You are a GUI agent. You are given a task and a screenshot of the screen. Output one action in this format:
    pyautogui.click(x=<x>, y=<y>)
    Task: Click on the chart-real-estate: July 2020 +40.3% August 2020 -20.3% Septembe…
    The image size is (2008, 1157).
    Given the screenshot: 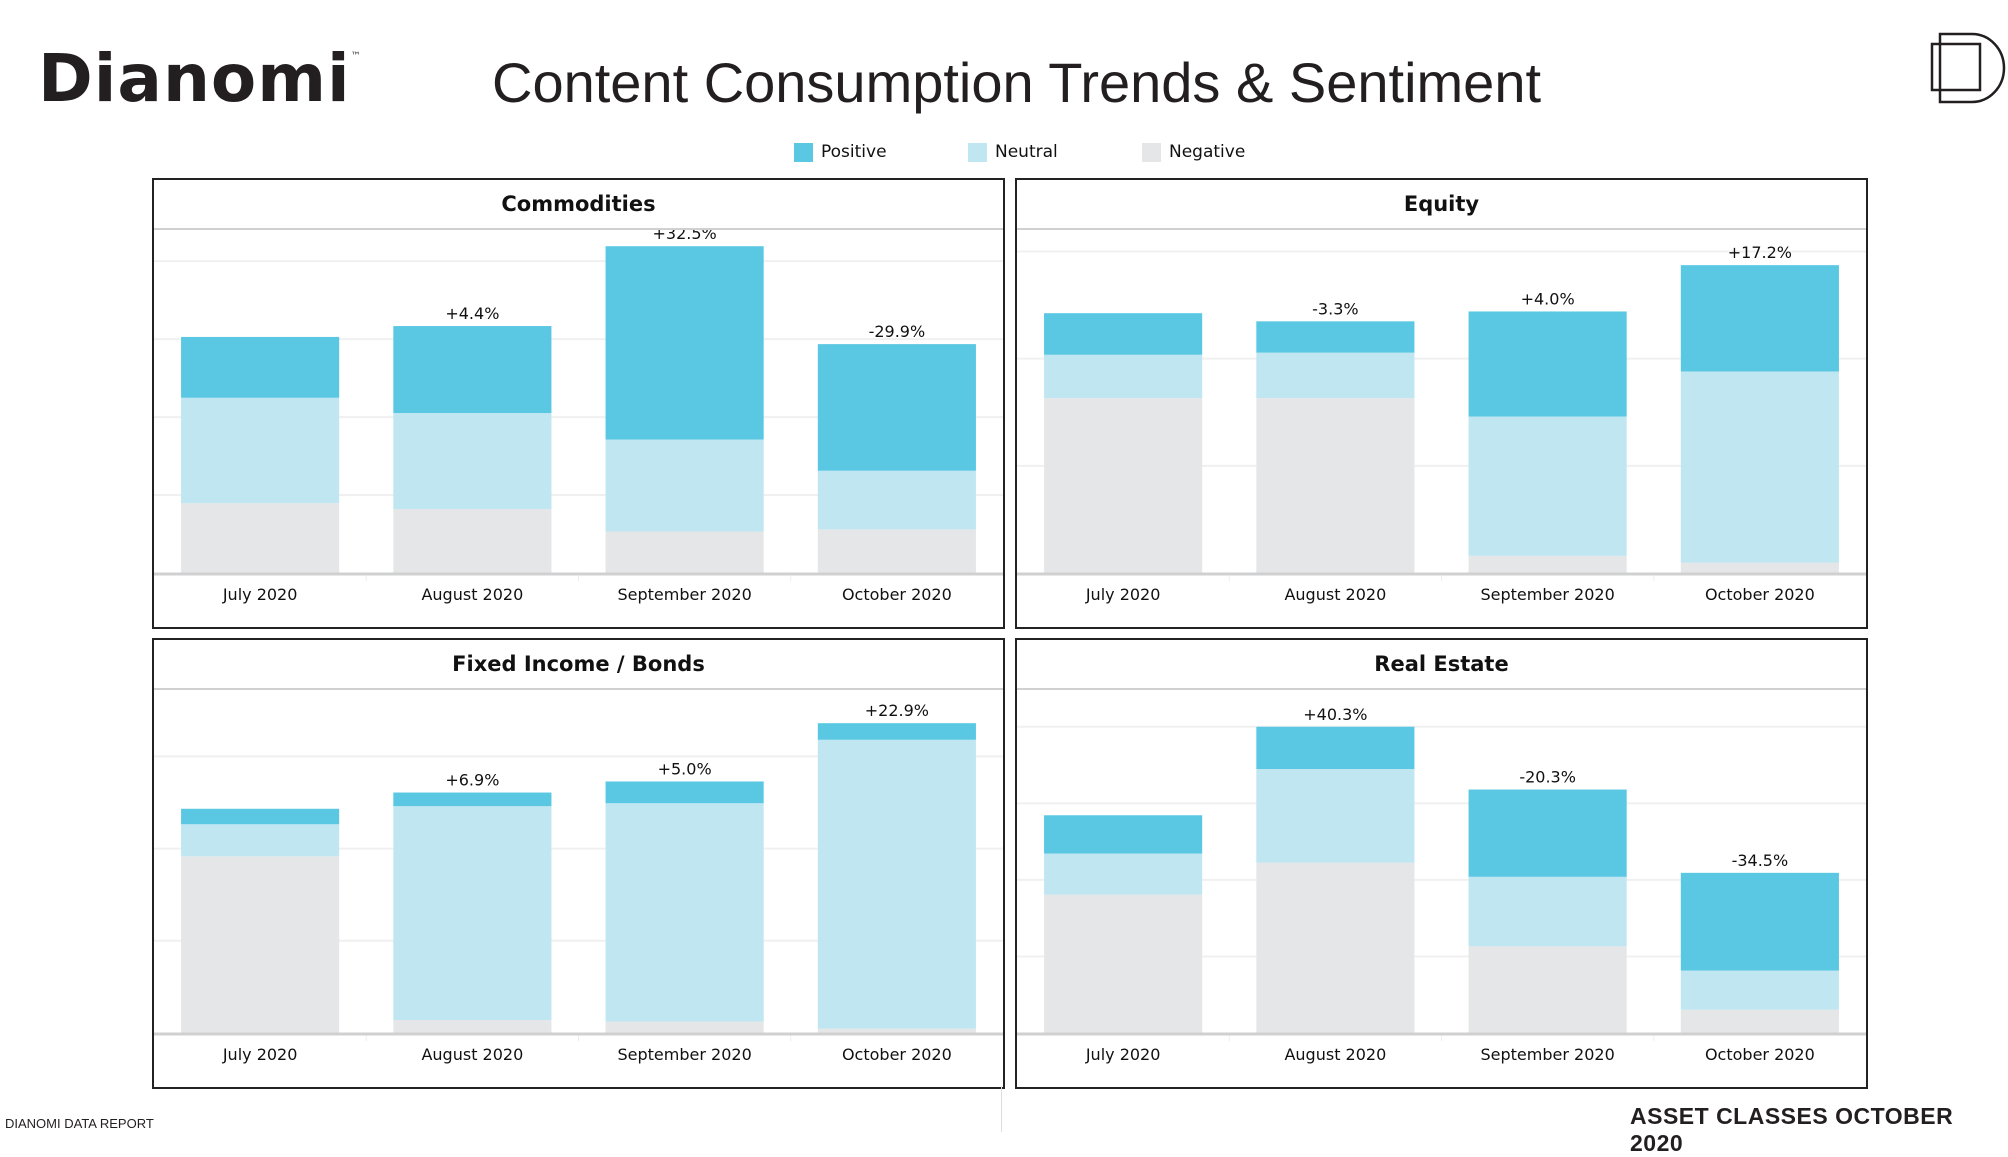 What is the action you would take?
    pyautogui.click(x=1441, y=884)
    